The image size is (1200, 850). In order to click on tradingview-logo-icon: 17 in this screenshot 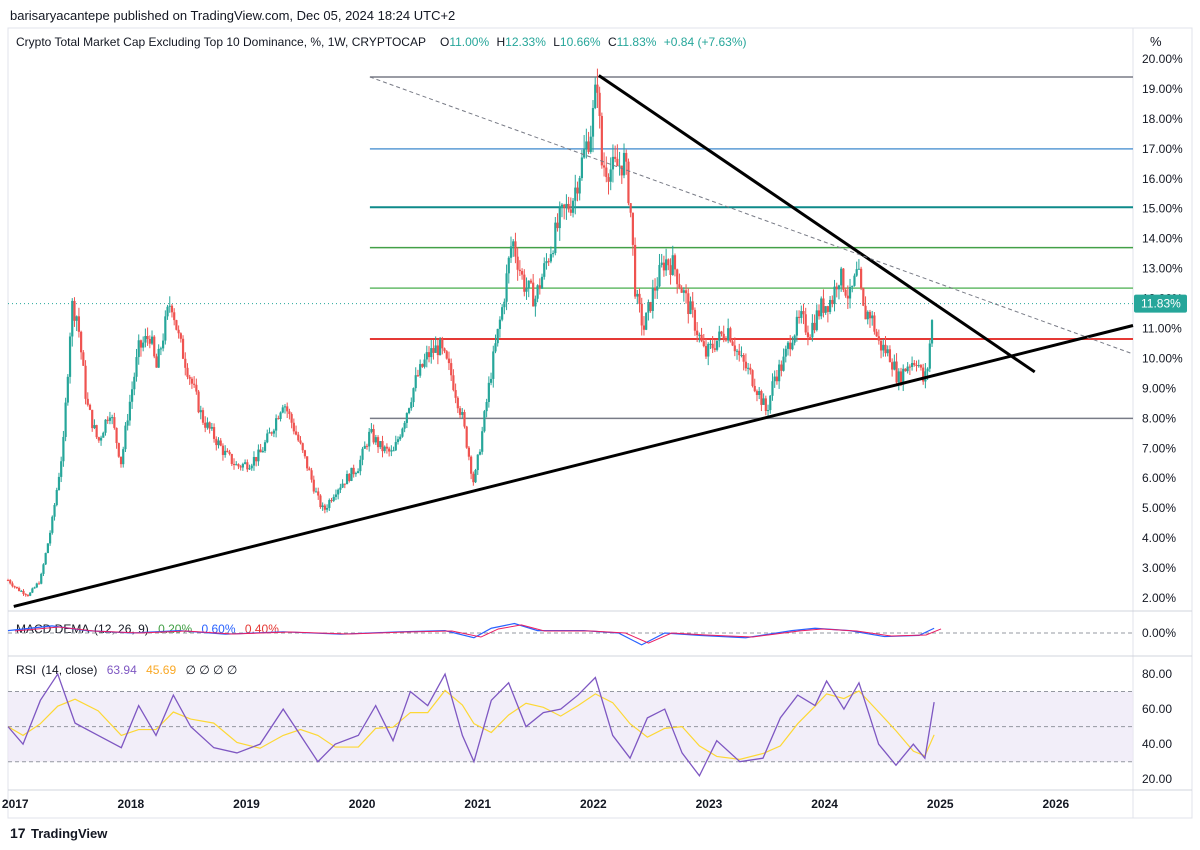, I will do `click(18, 833)`.